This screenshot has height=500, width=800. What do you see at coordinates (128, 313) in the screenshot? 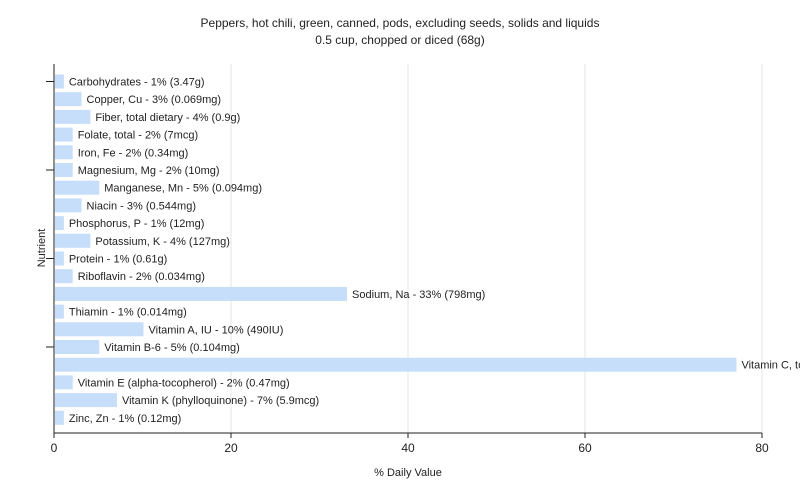
I see `bar-label-13: Thiamin - 1% (0.014mg)` at bounding box center [128, 313].